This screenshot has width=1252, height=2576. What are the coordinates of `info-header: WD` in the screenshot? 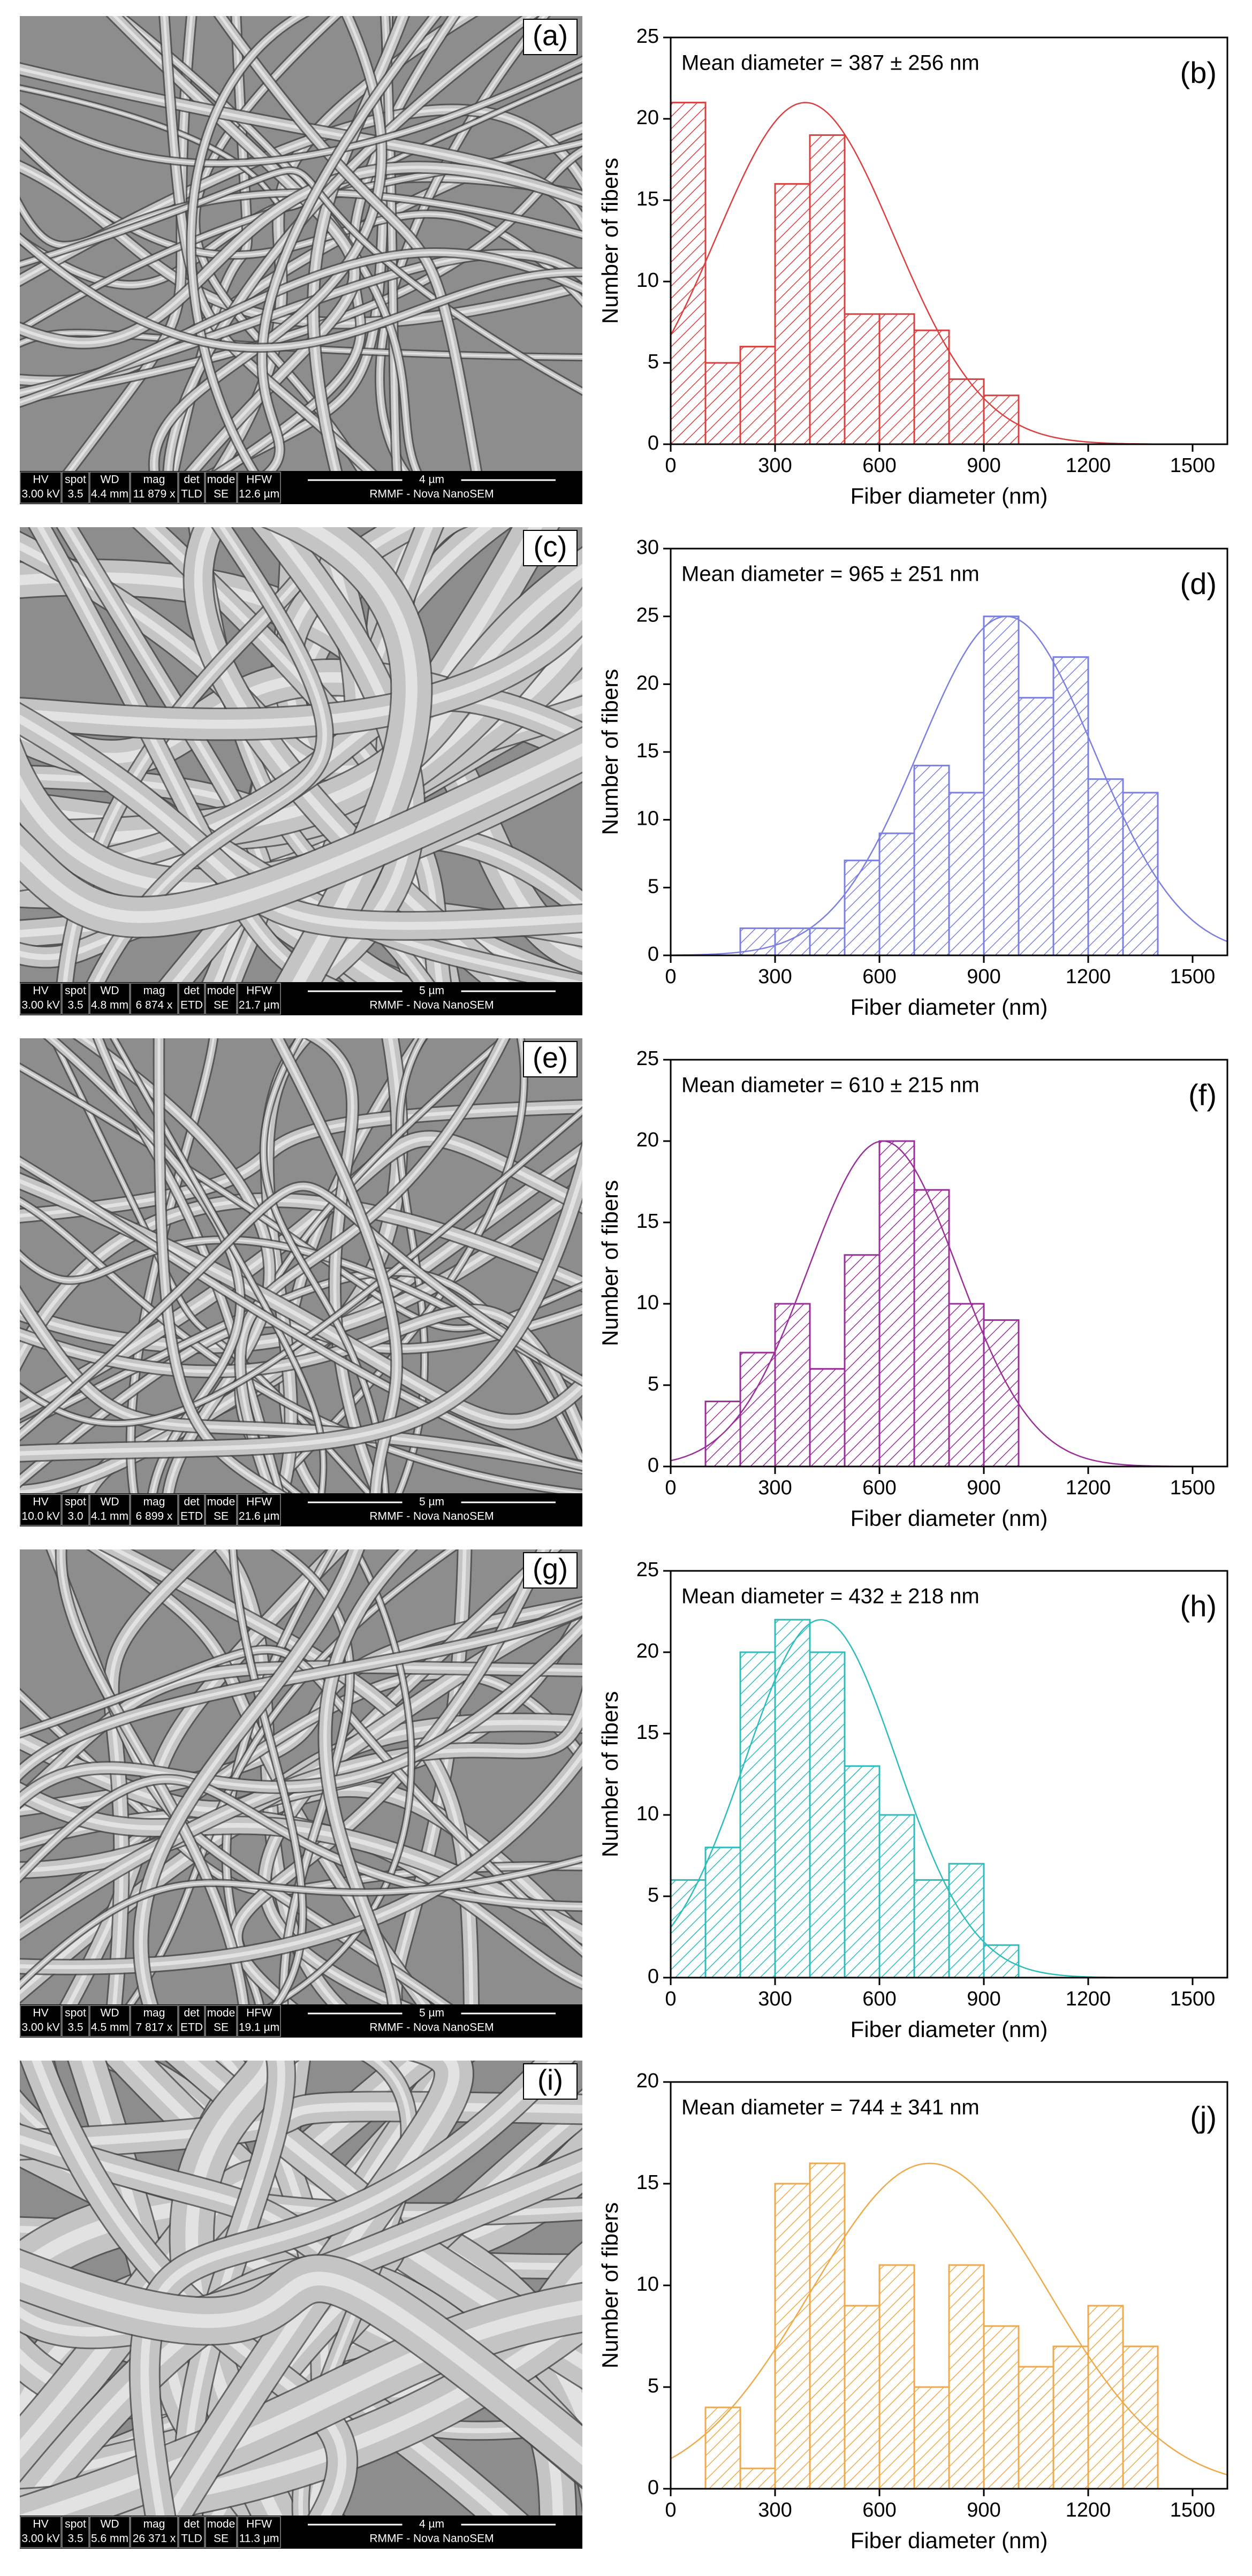 It's located at (110, 2524).